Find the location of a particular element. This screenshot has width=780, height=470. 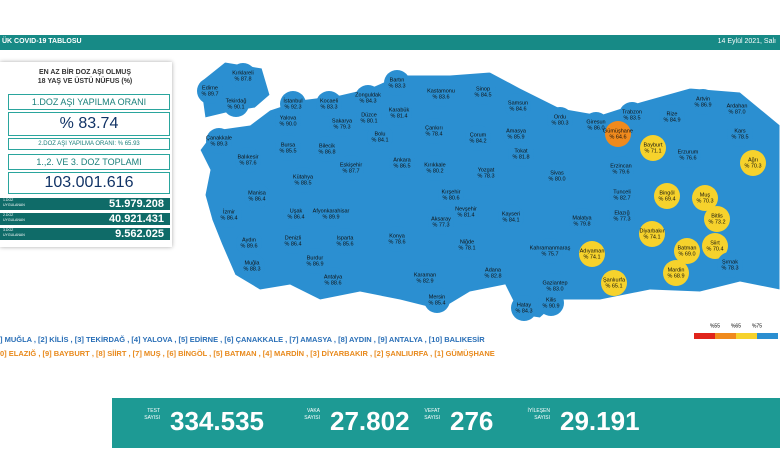

province-value: % 87.6 is located at coordinates (247, 163).